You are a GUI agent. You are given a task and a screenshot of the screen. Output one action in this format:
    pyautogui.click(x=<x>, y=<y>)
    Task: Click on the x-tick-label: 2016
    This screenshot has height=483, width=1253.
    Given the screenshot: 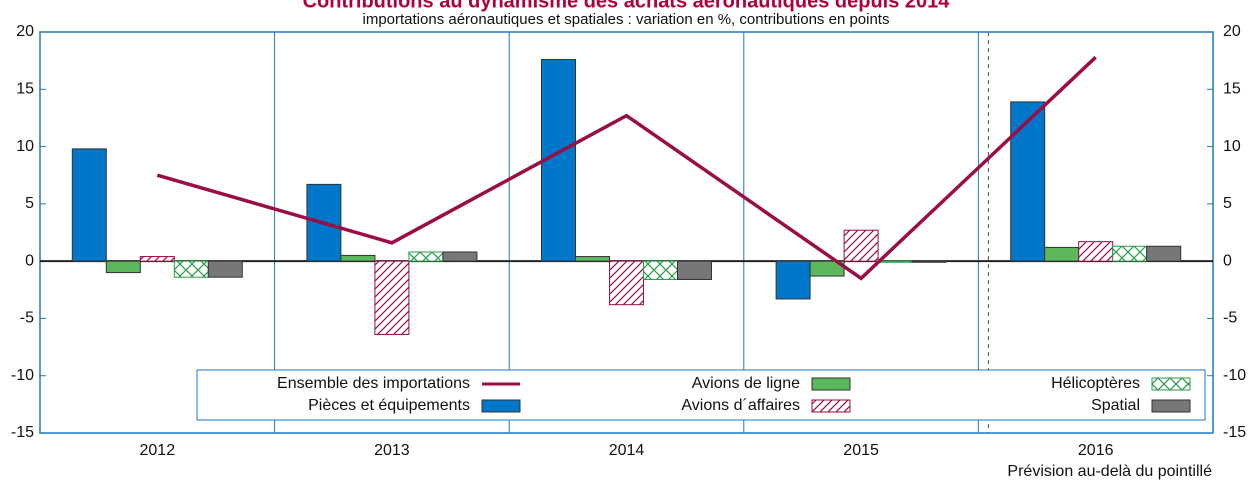 What is the action you would take?
    pyautogui.click(x=1096, y=450)
    